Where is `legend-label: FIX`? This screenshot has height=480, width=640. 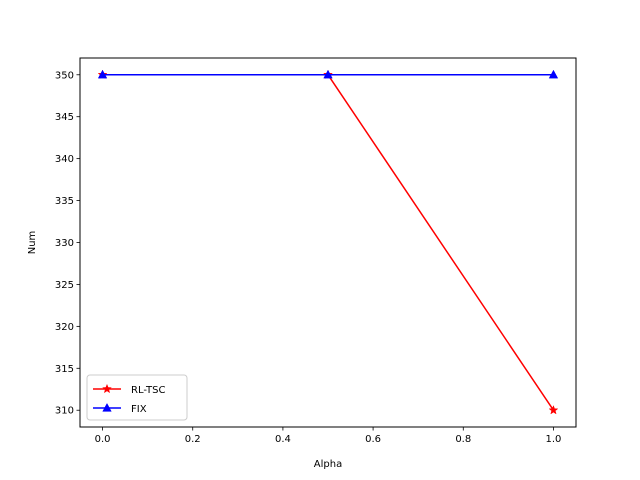
legend-label: FIX is located at coordinates (139, 409).